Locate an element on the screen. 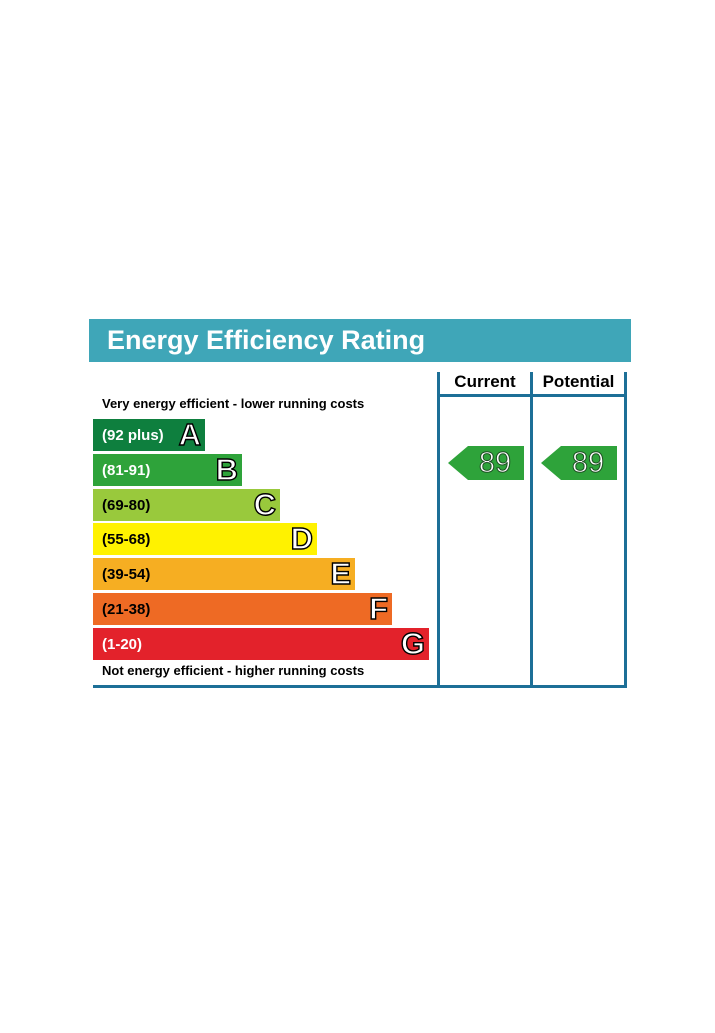  band-range-label: (39-54) is located at coordinates (126, 574).